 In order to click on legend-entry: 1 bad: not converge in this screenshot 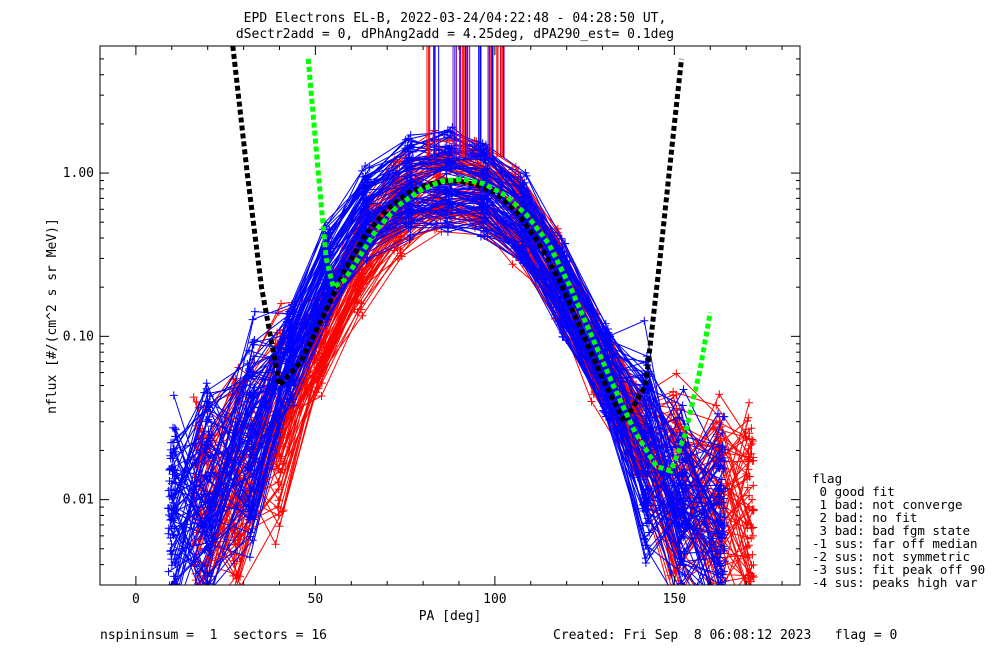, I will do `click(887, 504)`.